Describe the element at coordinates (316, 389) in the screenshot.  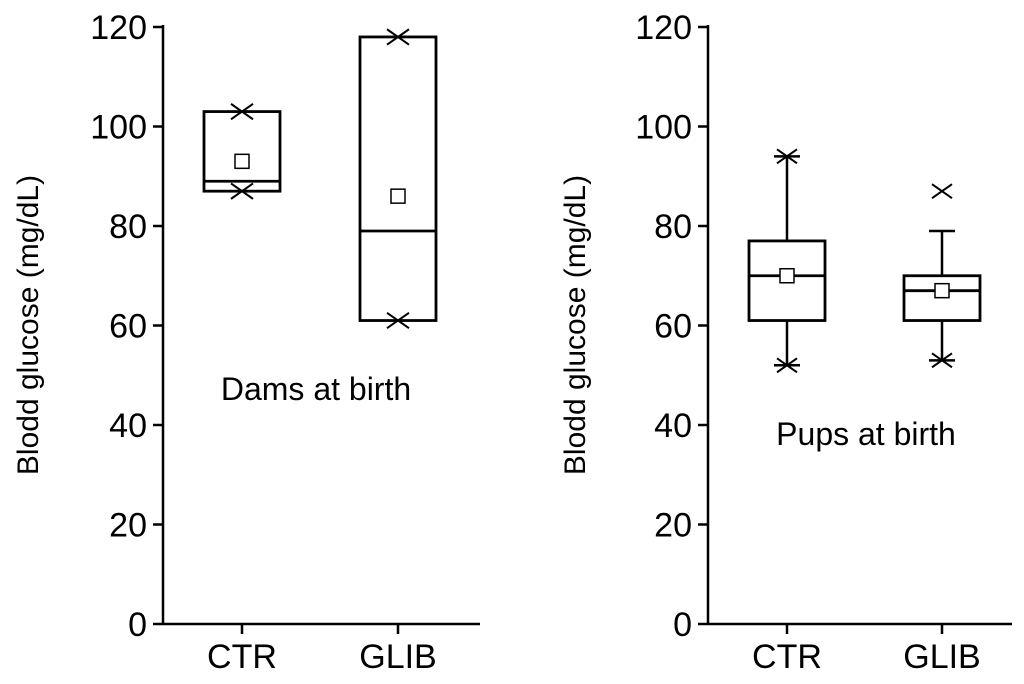
I see `panel-annotation: Dams at birth` at that location.